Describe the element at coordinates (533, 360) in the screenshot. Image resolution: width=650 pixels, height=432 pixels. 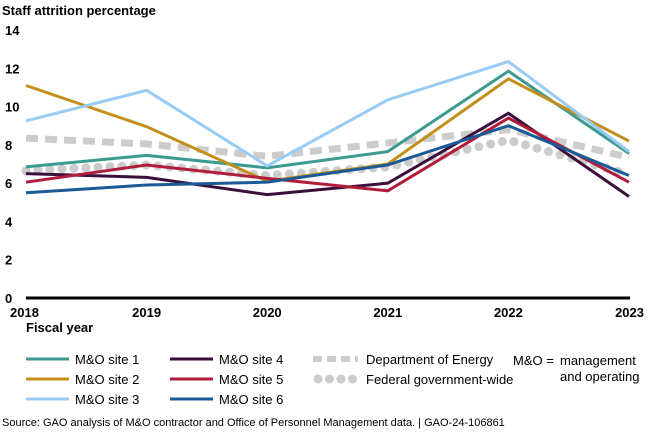
I see `abbrev-key: M&O =` at that location.